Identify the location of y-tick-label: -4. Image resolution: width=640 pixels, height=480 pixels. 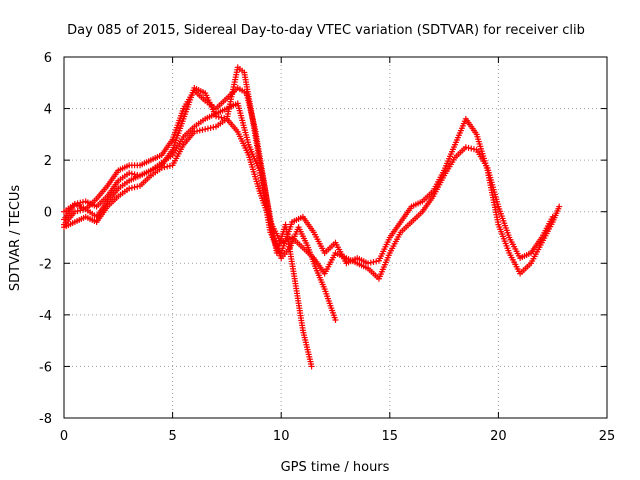
(45, 316).